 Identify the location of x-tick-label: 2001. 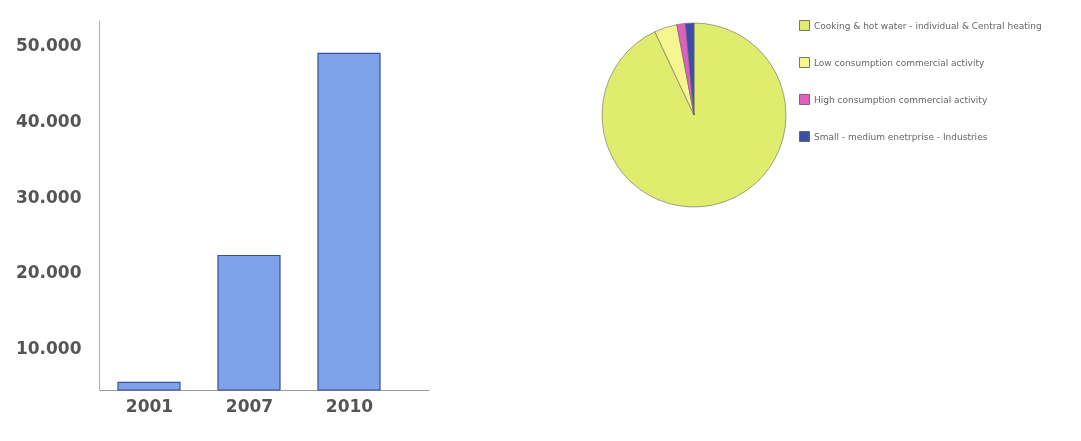
(149, 405).